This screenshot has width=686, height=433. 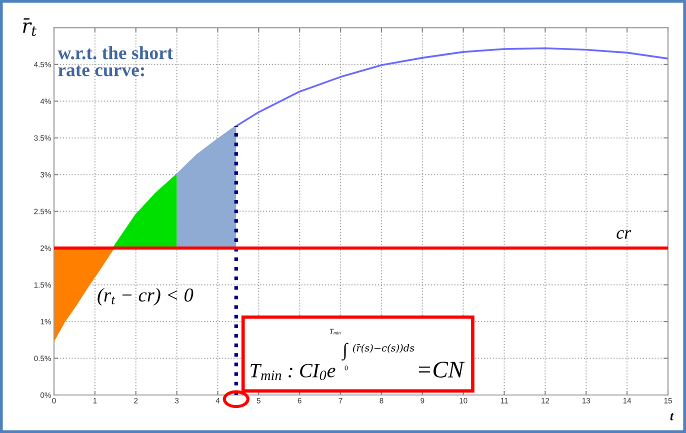 What do you see at coordinates (293, 372) in the screenshot?
I see `annotation: T$_{min}$ : CI$_{0}$e` at bounding box center [293, 372].